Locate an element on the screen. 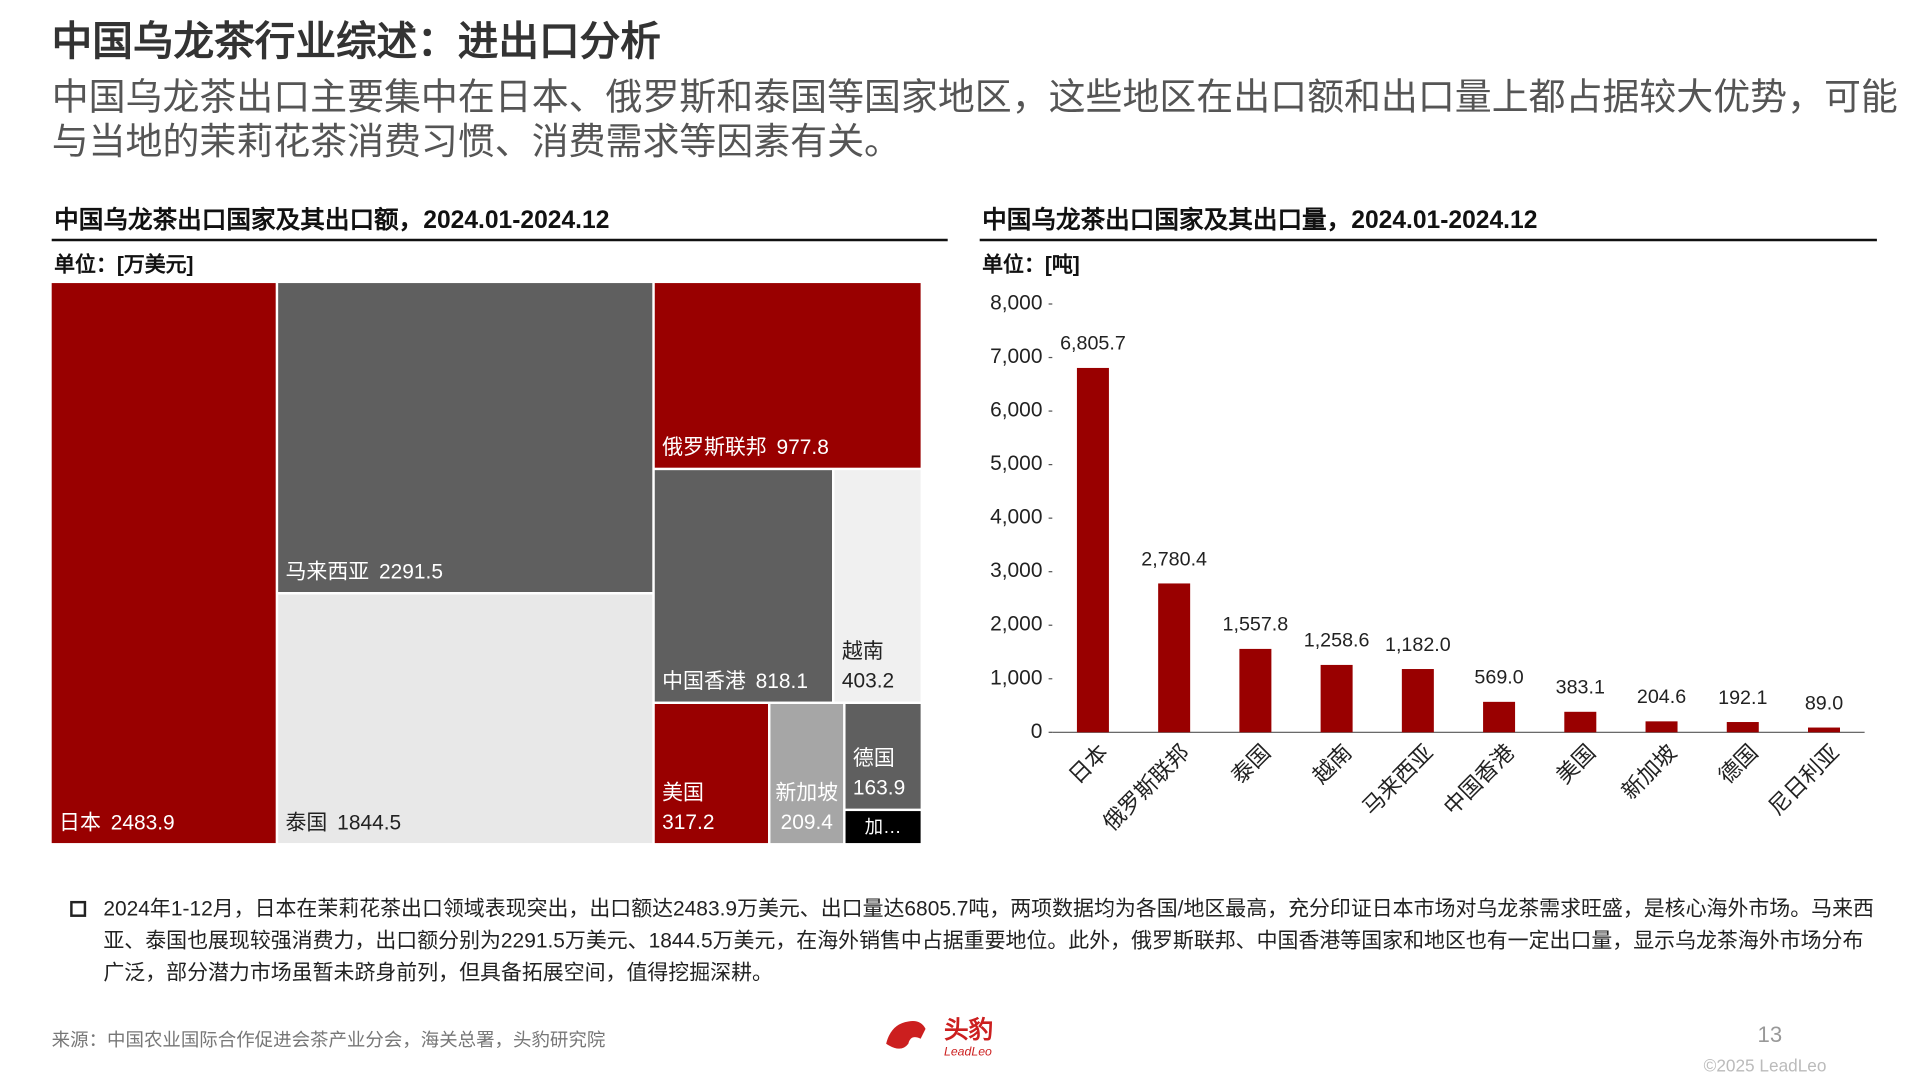 This screenshot has height=1080, width=1920. cell-value: 1844.5 is located at coordinates (369, 822).